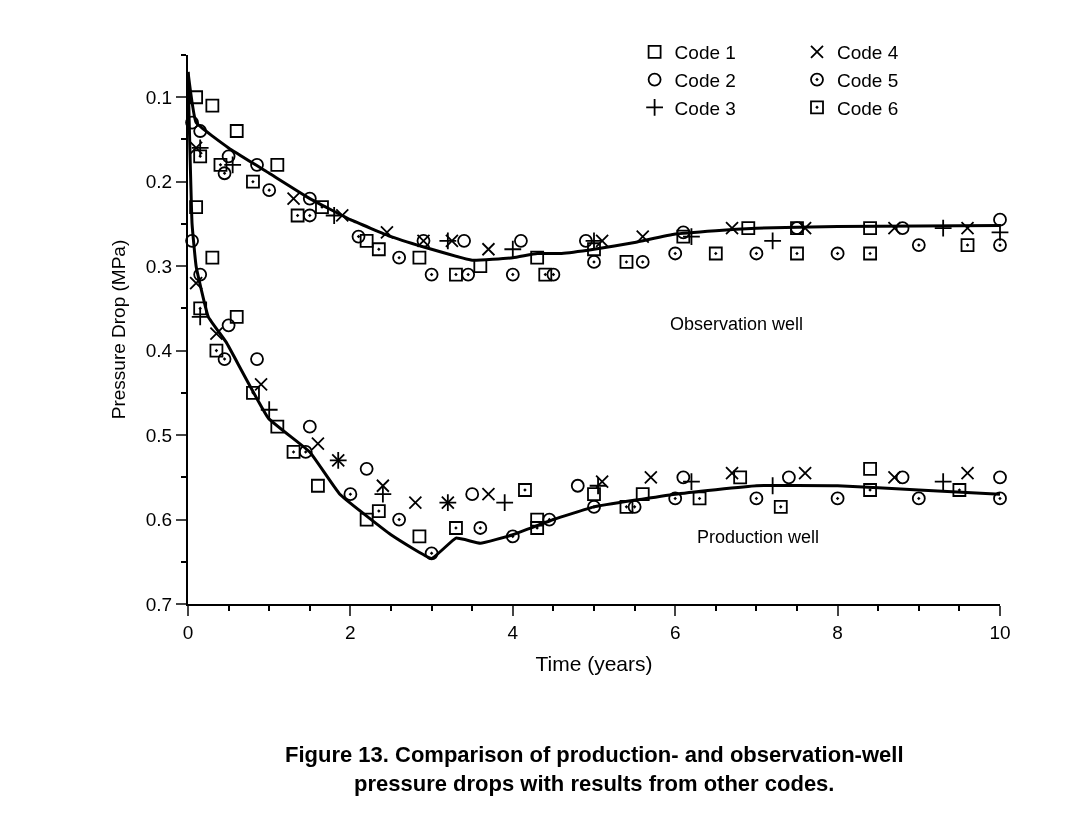 Image resolution: width=1083 pixels, height=831 pixels. I want to click on x-tick-label: 2, so click(350, 632).